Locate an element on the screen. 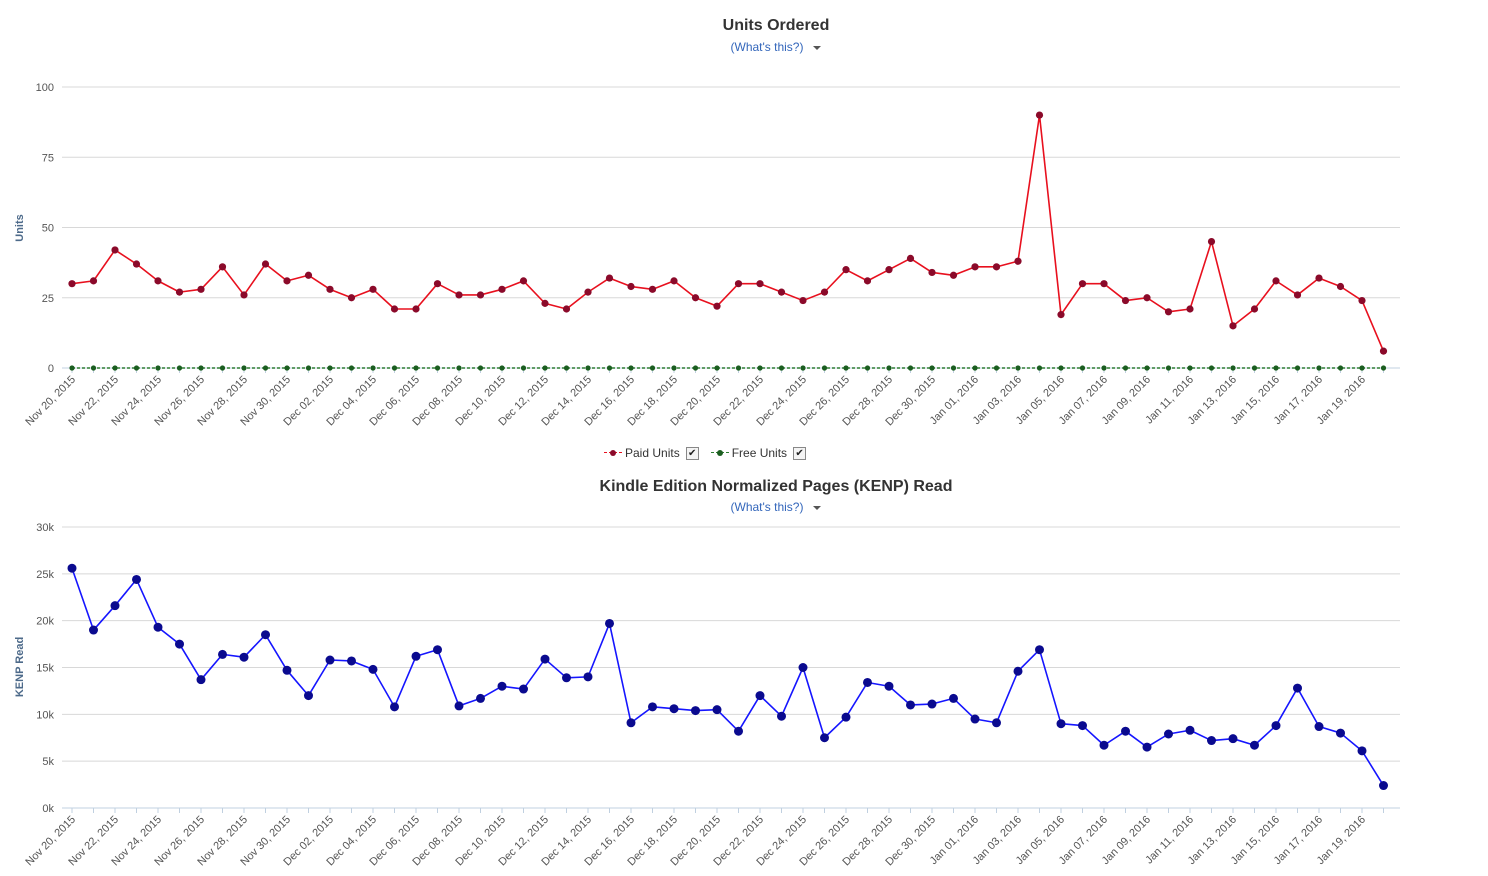  units-whats-this-link: (What's this?) is located at coordinates (744, 47).